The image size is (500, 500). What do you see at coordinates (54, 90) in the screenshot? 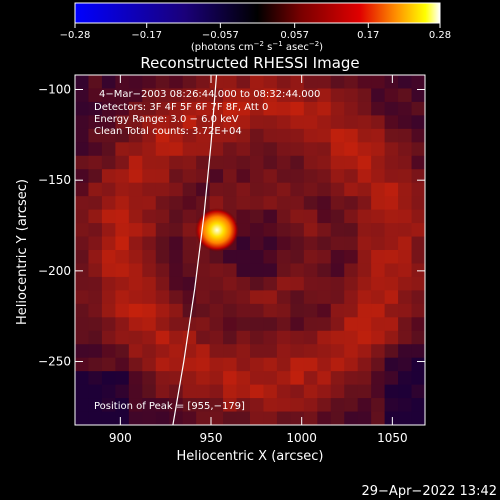
I see `y-tick-label: −100` at bounding box center [54, 90].